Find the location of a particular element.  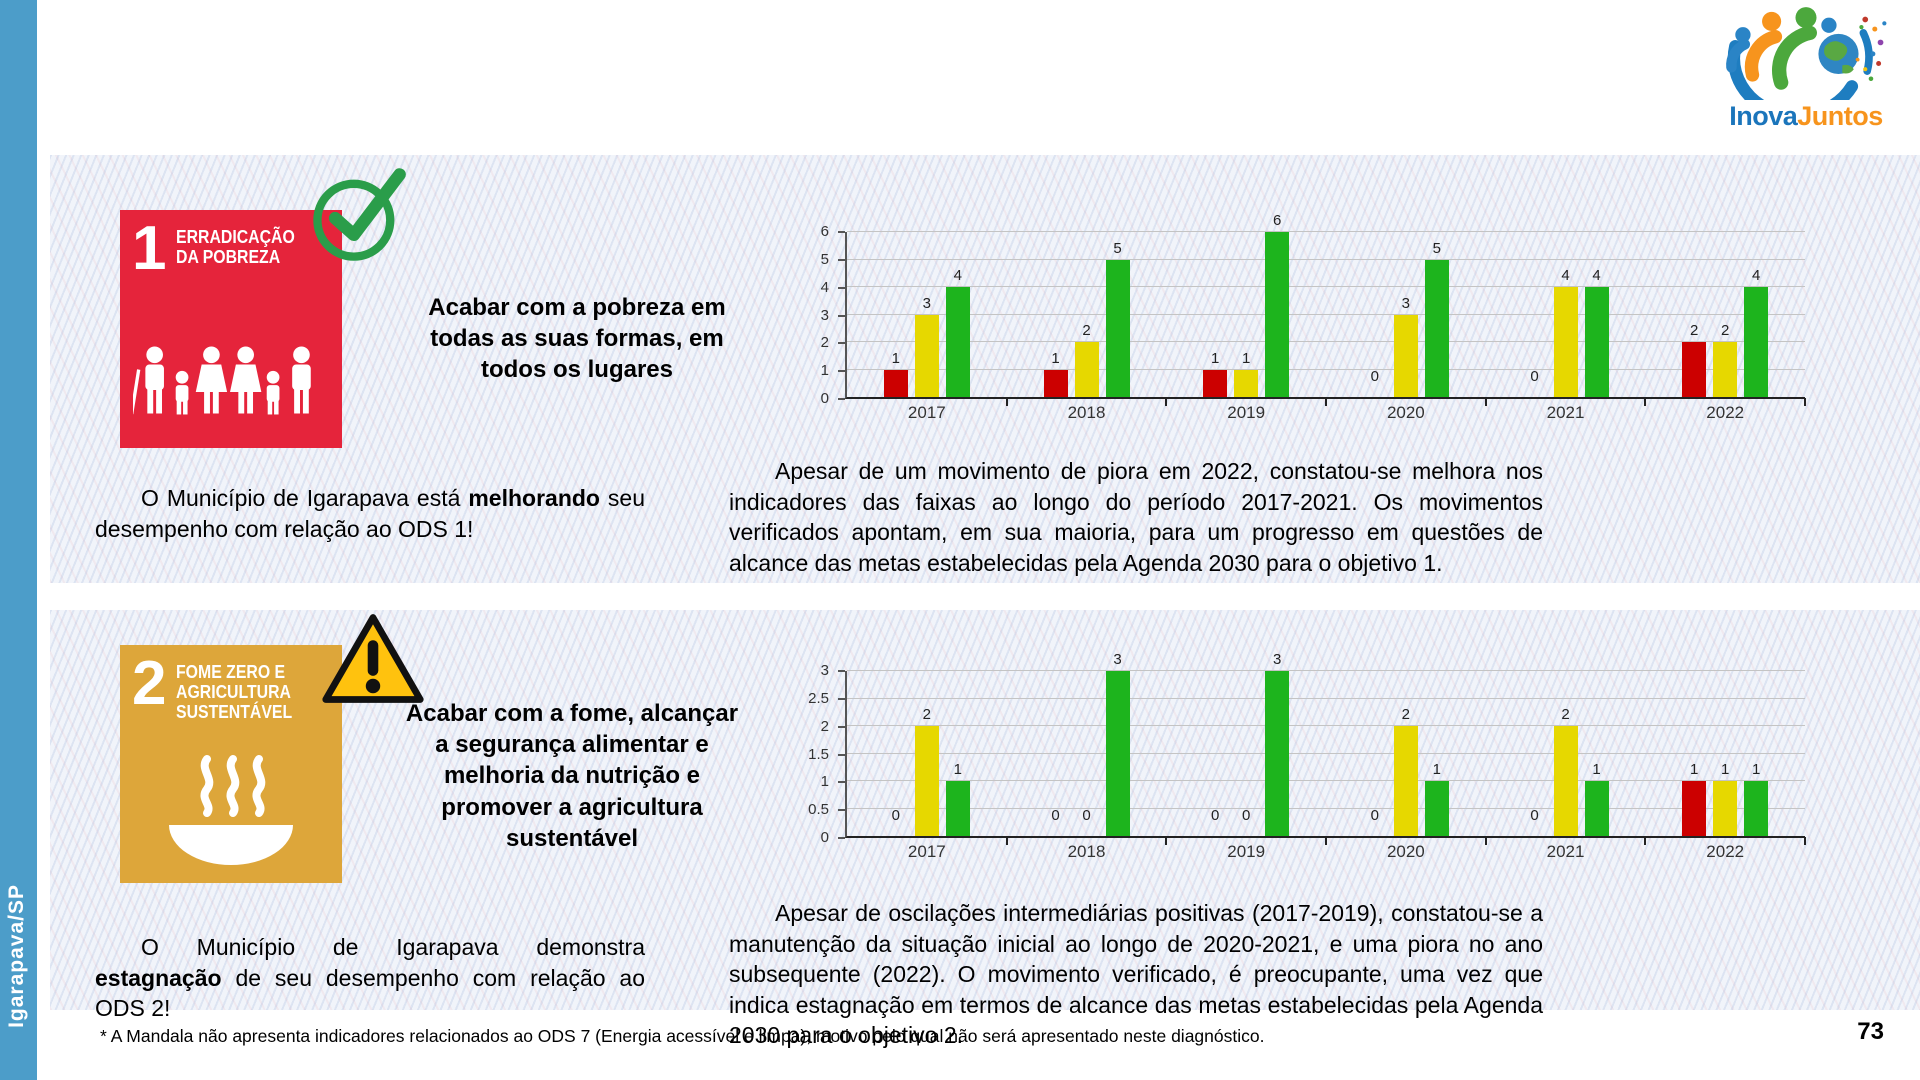

bar-value-label: 0 is located at coordinates (1086, 815).